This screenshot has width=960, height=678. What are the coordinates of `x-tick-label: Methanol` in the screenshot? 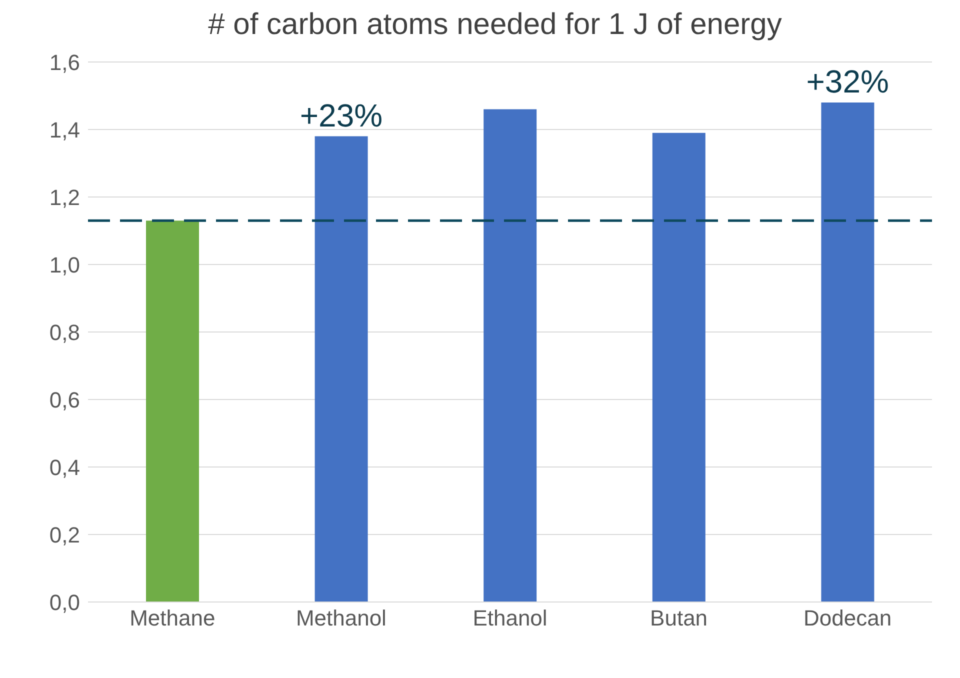 It's located at (341, 618).